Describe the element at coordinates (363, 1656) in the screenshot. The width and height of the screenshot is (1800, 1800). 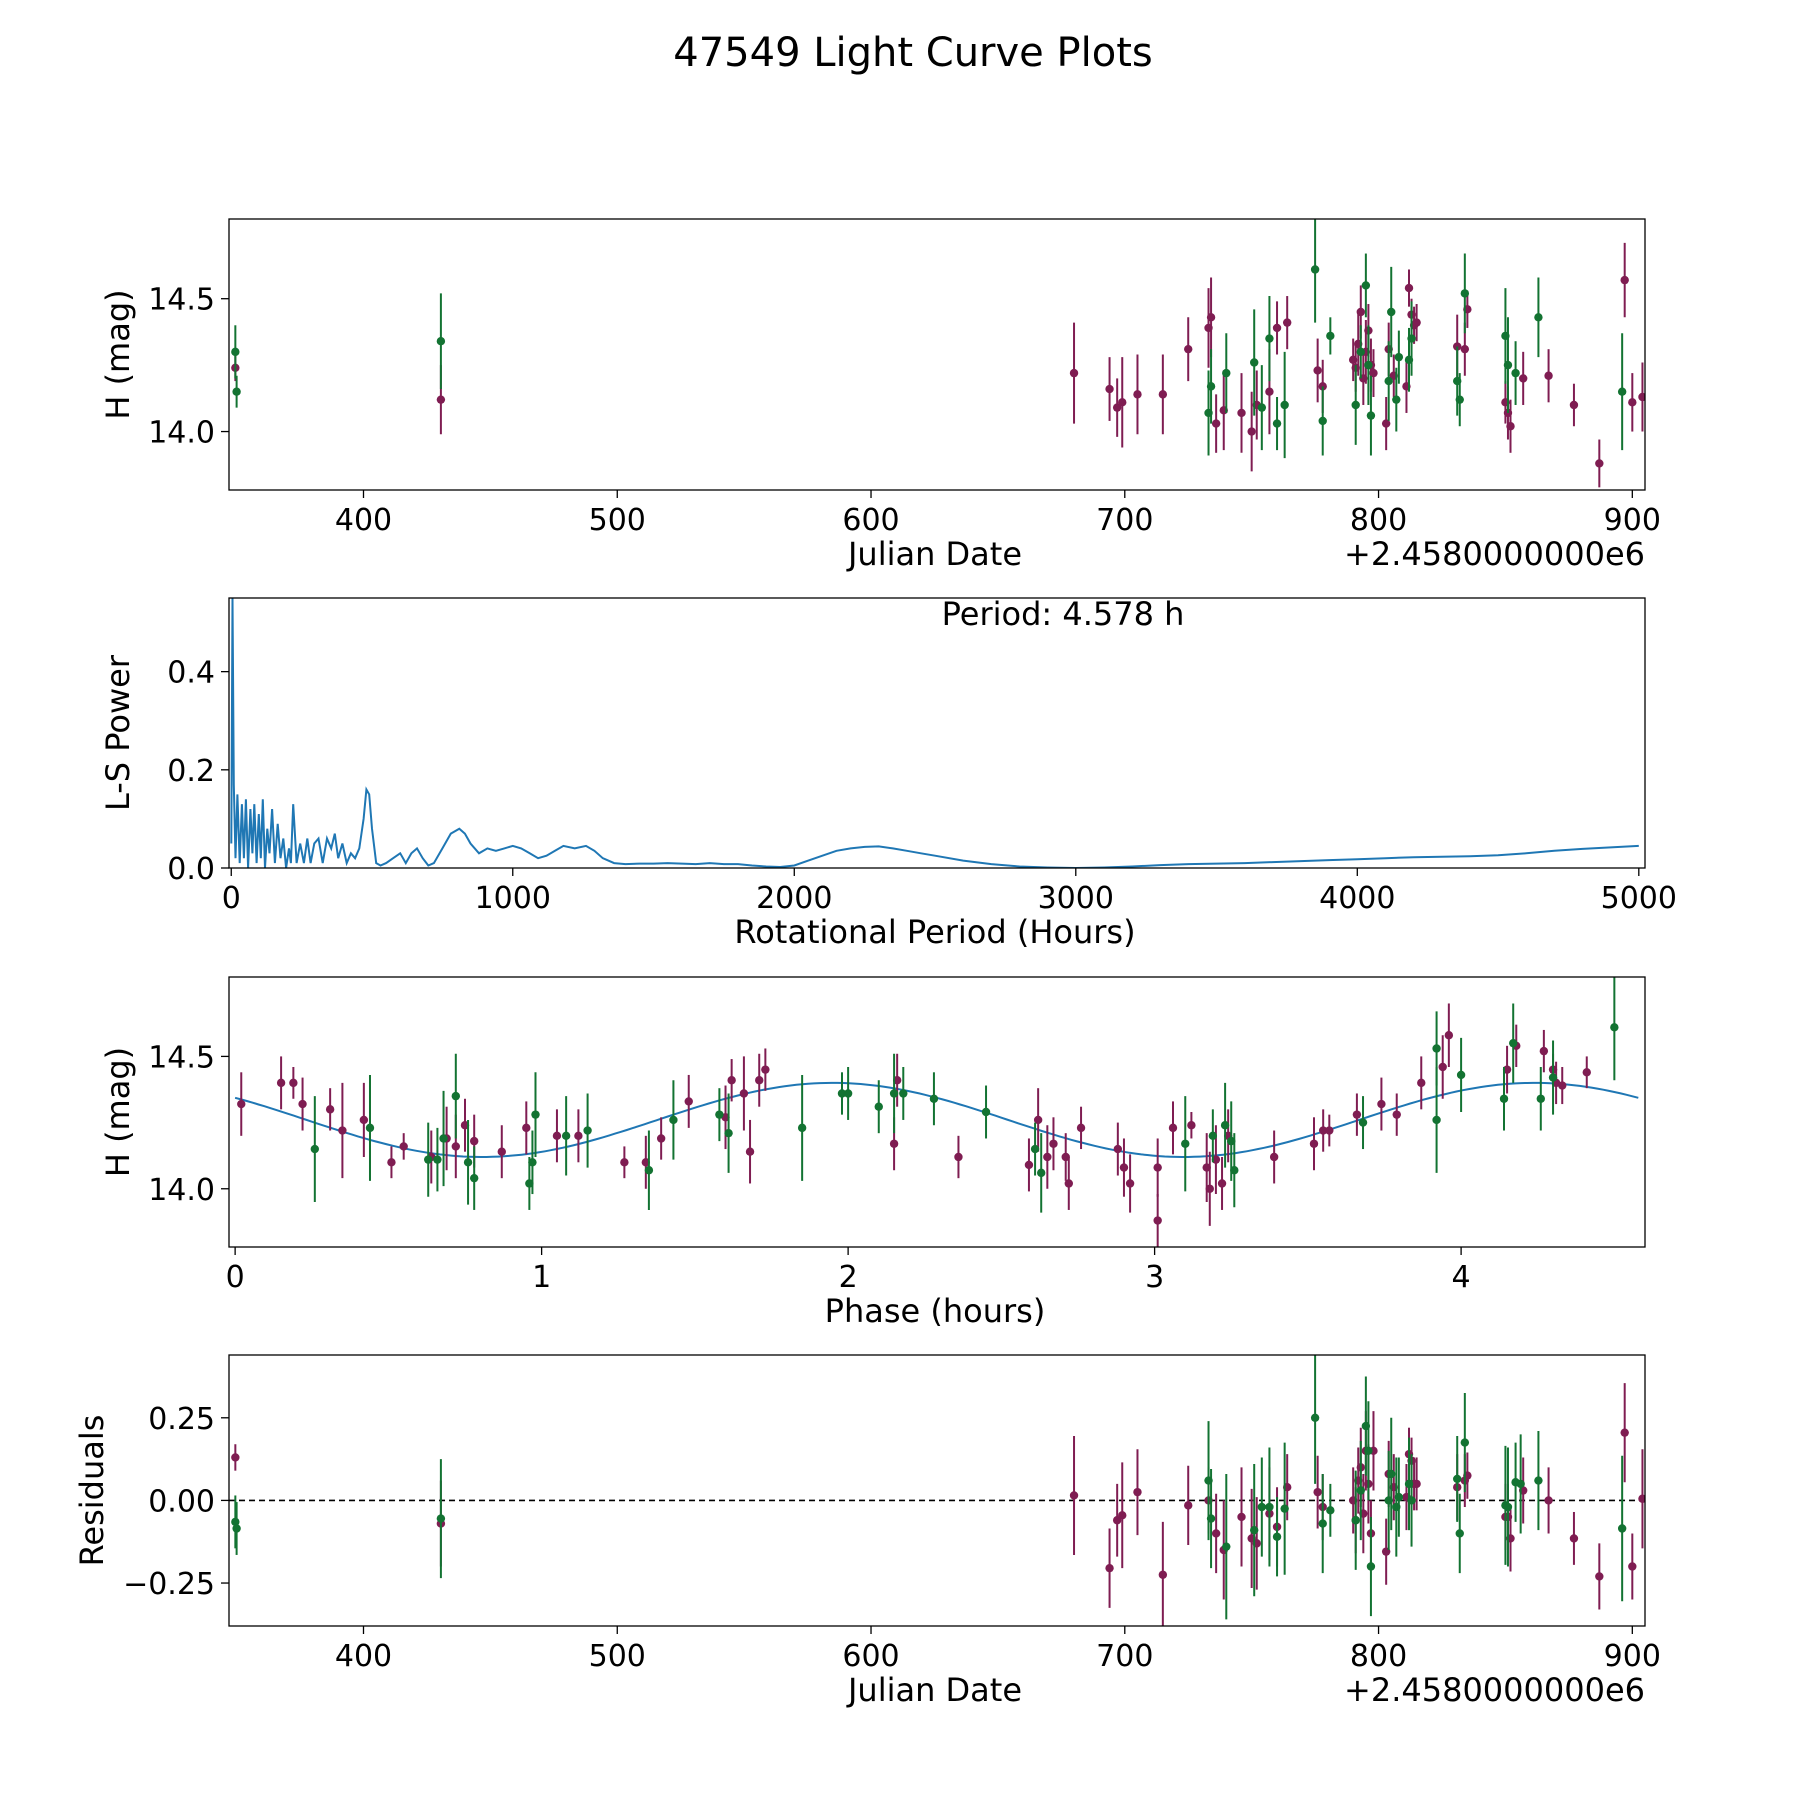
I see `x-tick-label: 400` at that location.